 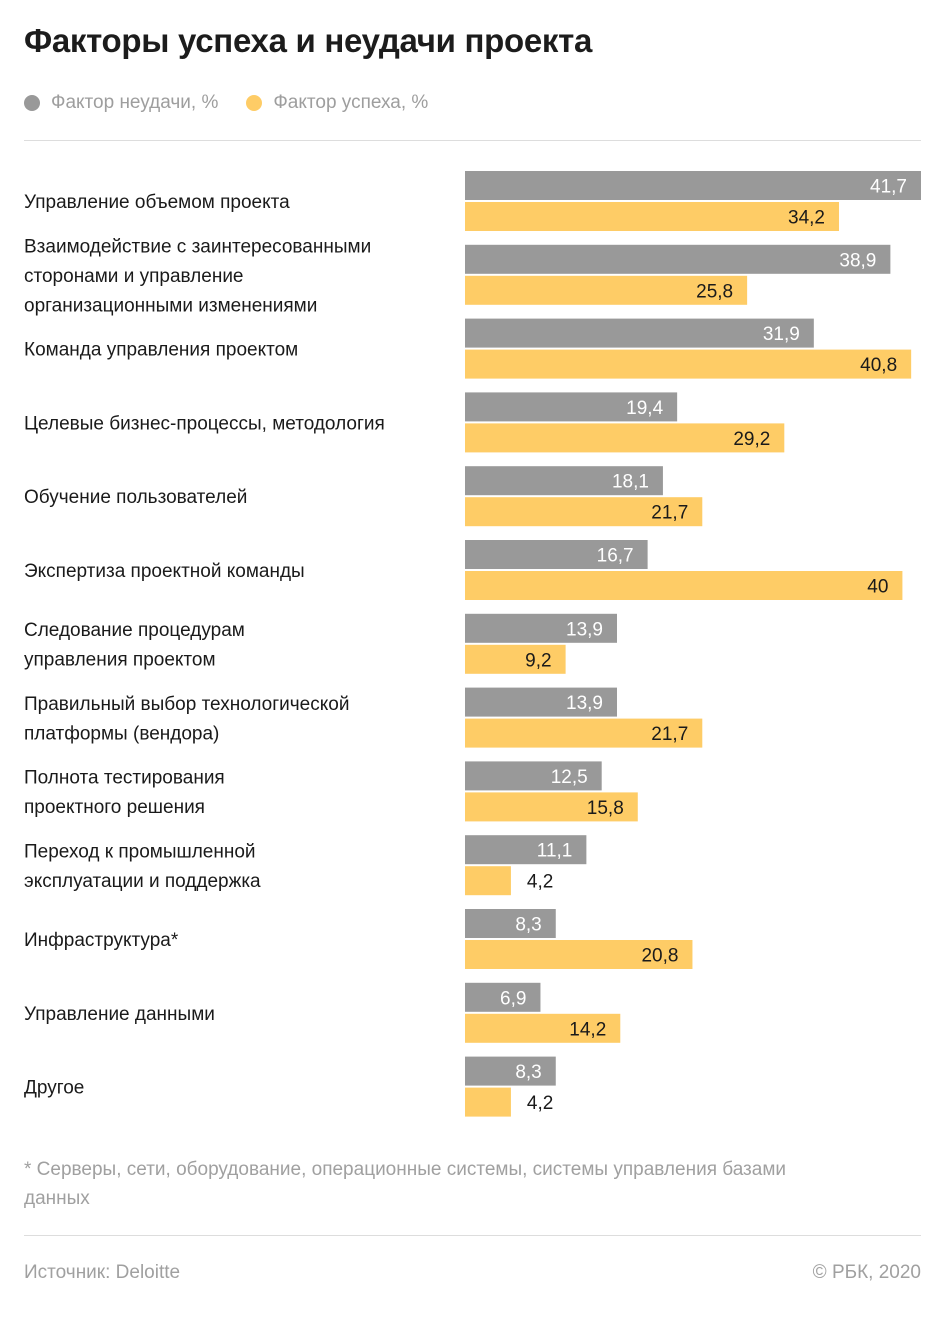 What do you see at coordinates (472, 140) in the screenshot?
I see `top-divider` at bounding box center [472, 140].